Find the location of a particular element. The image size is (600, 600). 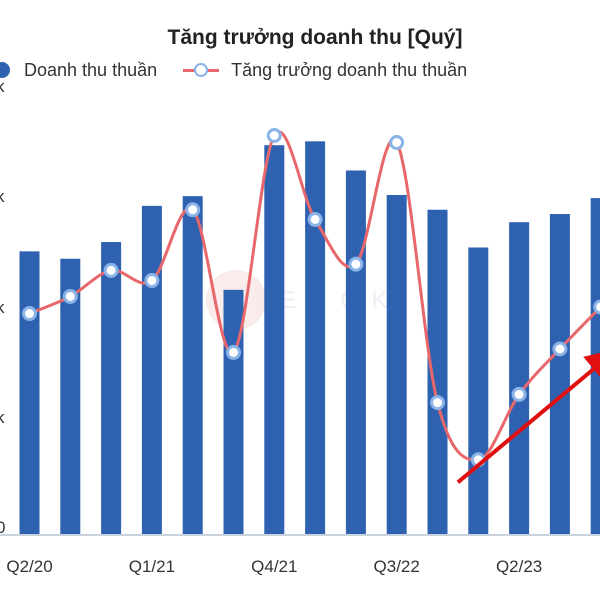

trend-arrow is located at coordinates (528, 416).